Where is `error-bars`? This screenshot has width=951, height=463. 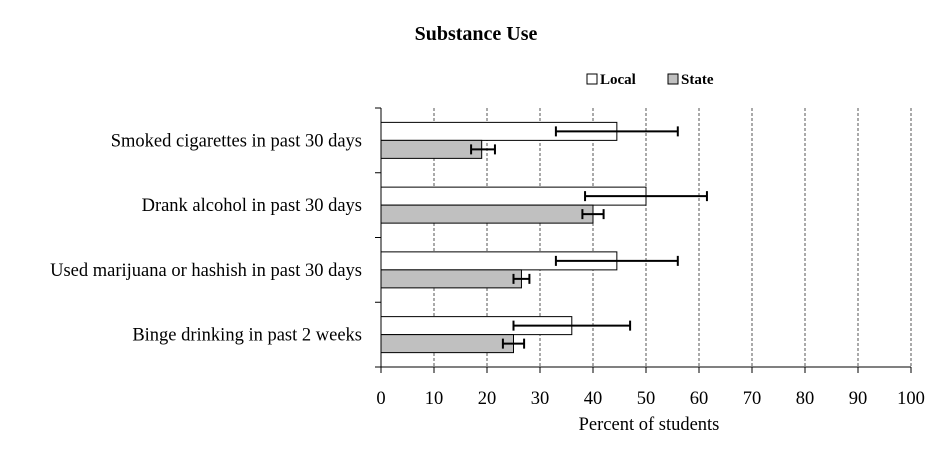
error-bars is located at coordinates (589, 237).